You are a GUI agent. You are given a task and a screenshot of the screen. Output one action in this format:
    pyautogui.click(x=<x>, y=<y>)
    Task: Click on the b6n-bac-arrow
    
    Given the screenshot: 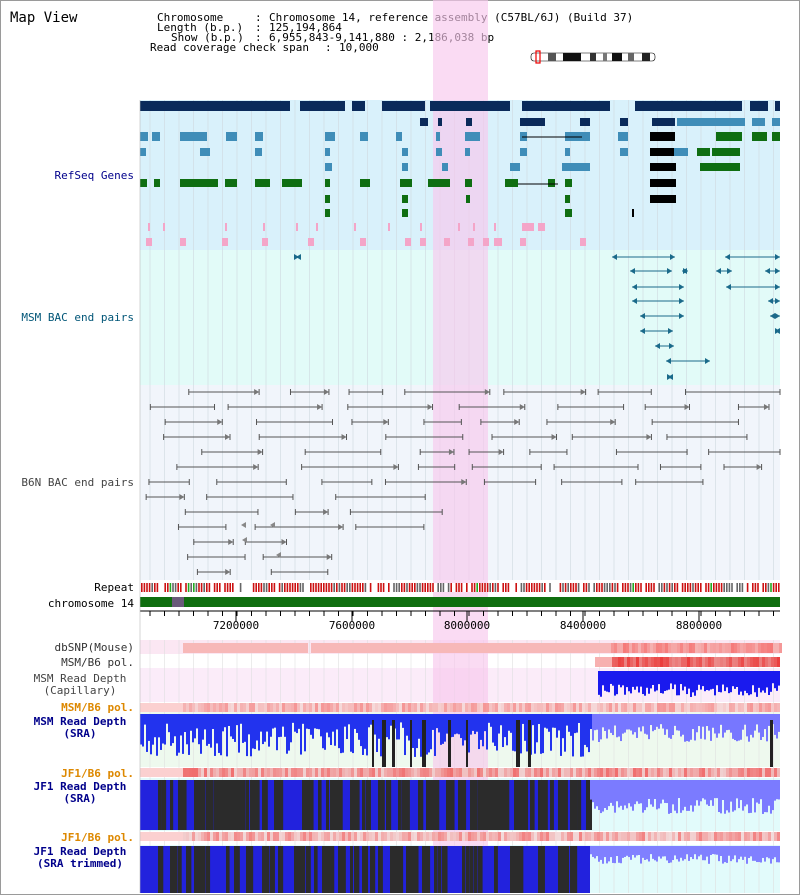 What is the action you would take?
    pyautogui.click(x=583, y=392)
    